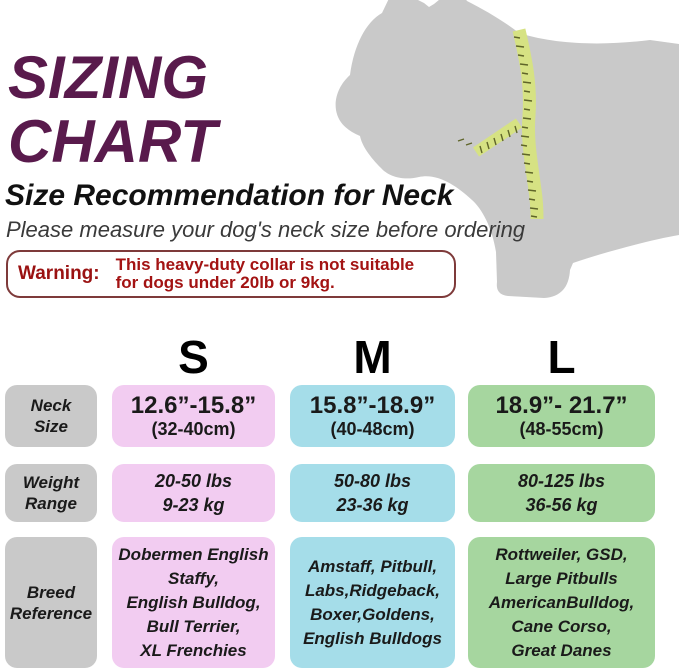  Describe the element at coordinates (561, 405) in the screenshot. I see `neck-size-l-inches: 18.9”- 21.7”` at that location.